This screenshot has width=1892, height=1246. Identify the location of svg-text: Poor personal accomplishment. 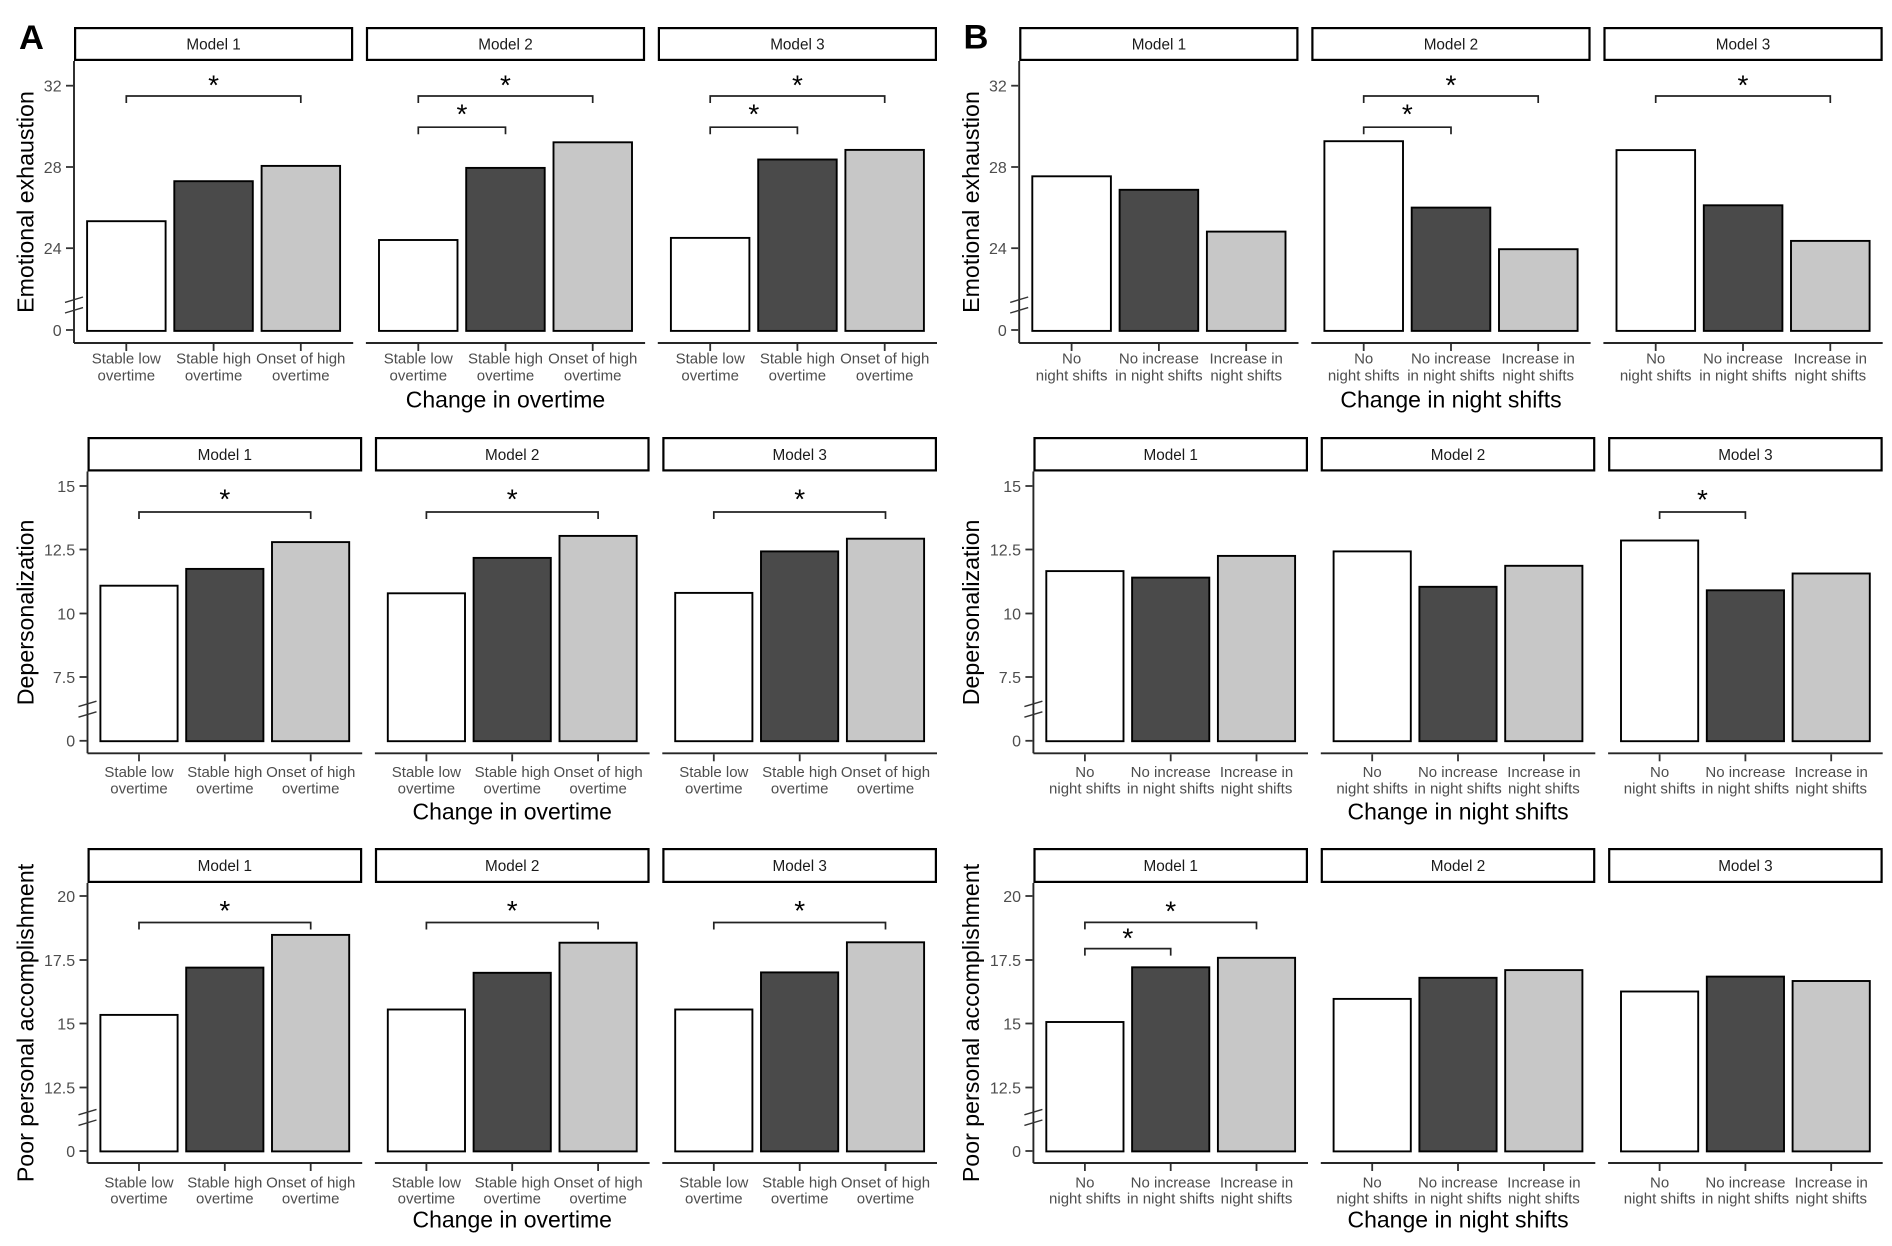
(26, 1022).